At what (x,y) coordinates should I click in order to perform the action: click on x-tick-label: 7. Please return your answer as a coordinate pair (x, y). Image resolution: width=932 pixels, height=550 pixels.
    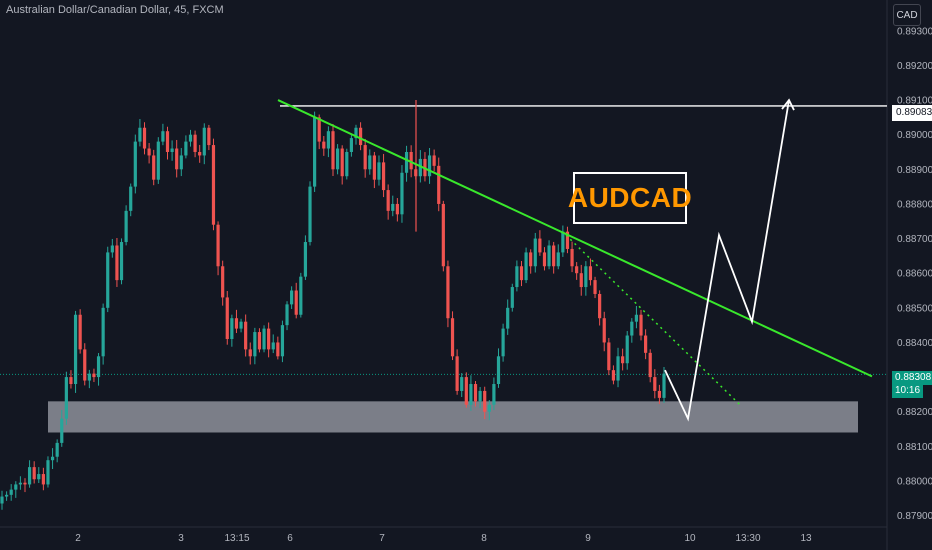
    Looking at the image, I should click on (382, 538).